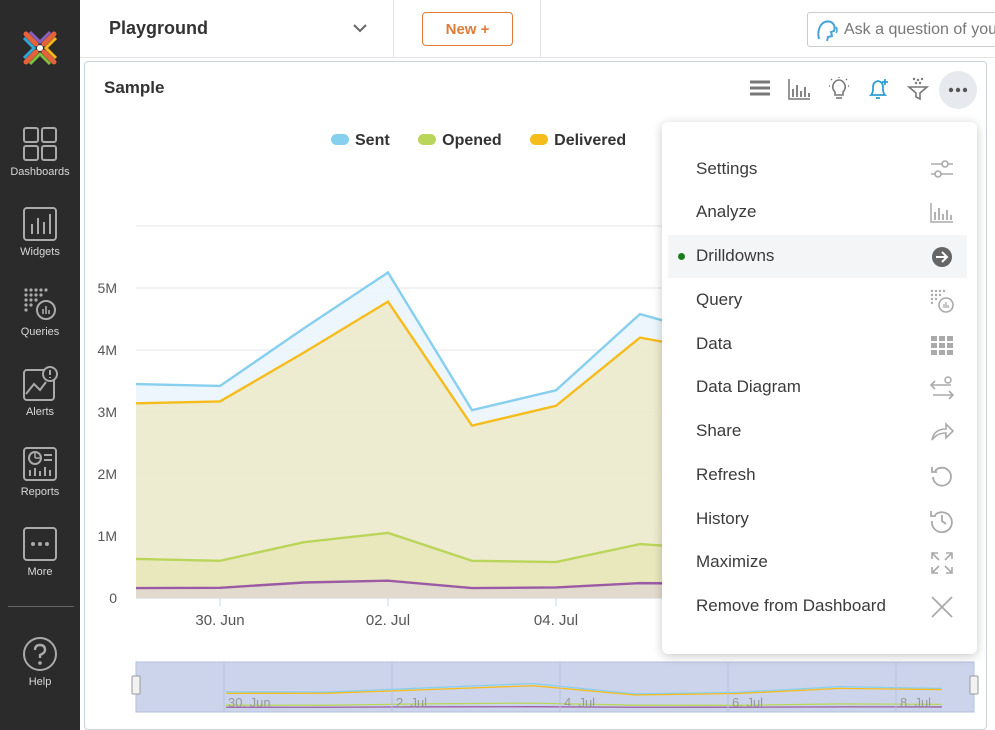 This screenshot has width=995, height=730. Describe the element at coordinates (839, 89) in the screenshot. I see `insights-button` at that location.